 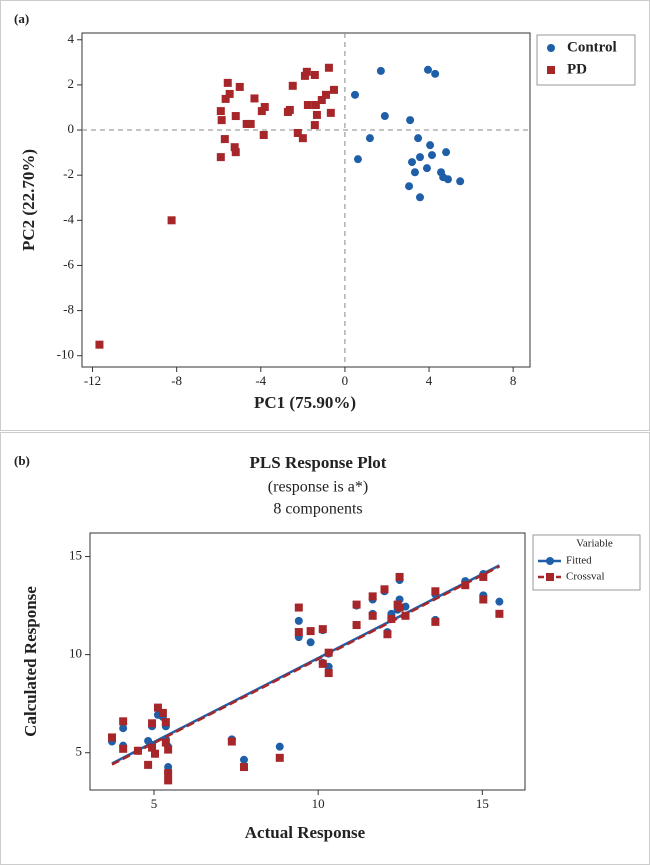 I want to click on legend-label: Crossval, so click(x=585, y=577).